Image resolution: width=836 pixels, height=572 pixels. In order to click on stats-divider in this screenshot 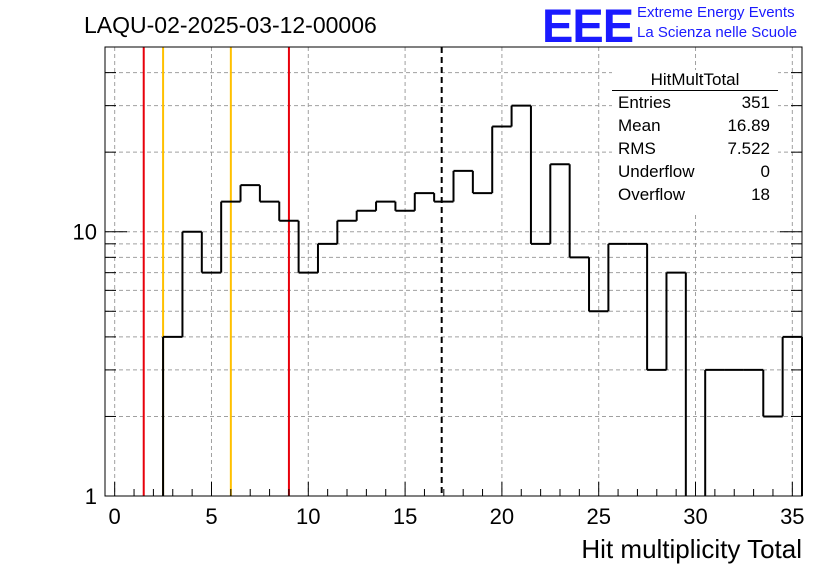, I will do `click(695, 90)`.